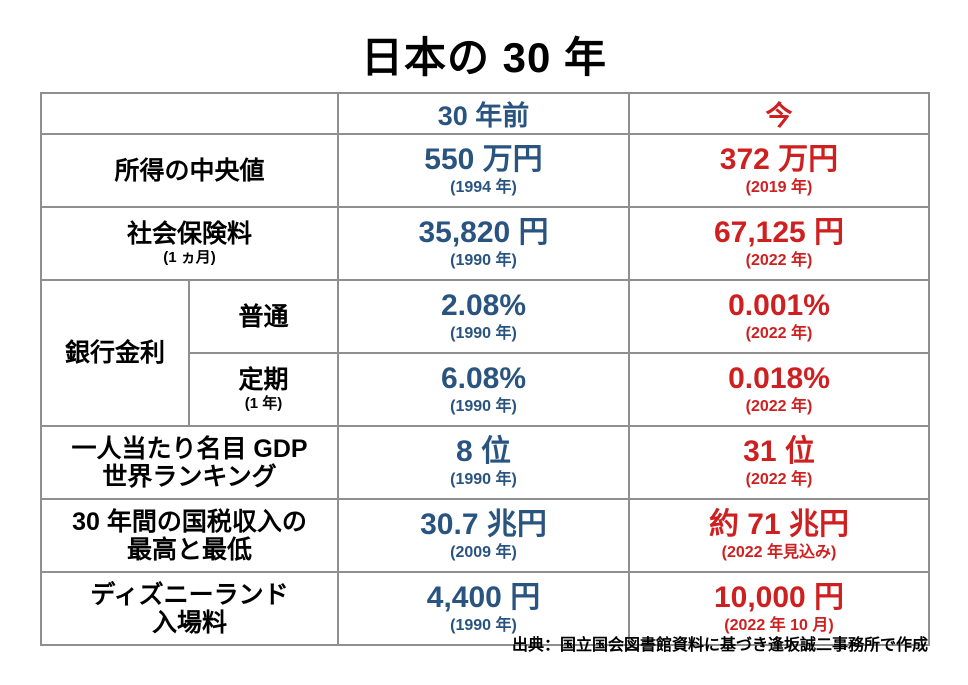 The height and width of the screenshot is (685, 968). I want to click on value-text: 372 万円, so click(779, 160).